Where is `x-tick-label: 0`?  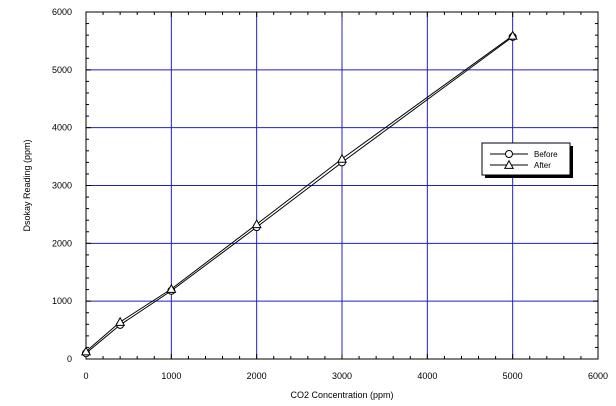 x-tick-label: 0 is located at coordinates (85, 376).